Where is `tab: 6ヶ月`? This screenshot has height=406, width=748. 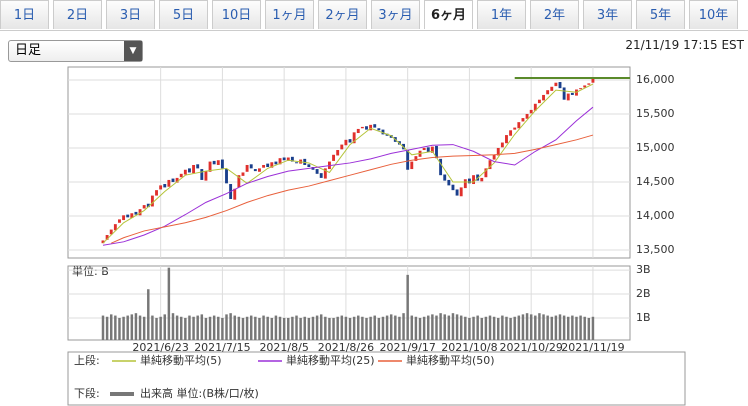
tab: 6ヶ月 is located at coordinates (448, 14).